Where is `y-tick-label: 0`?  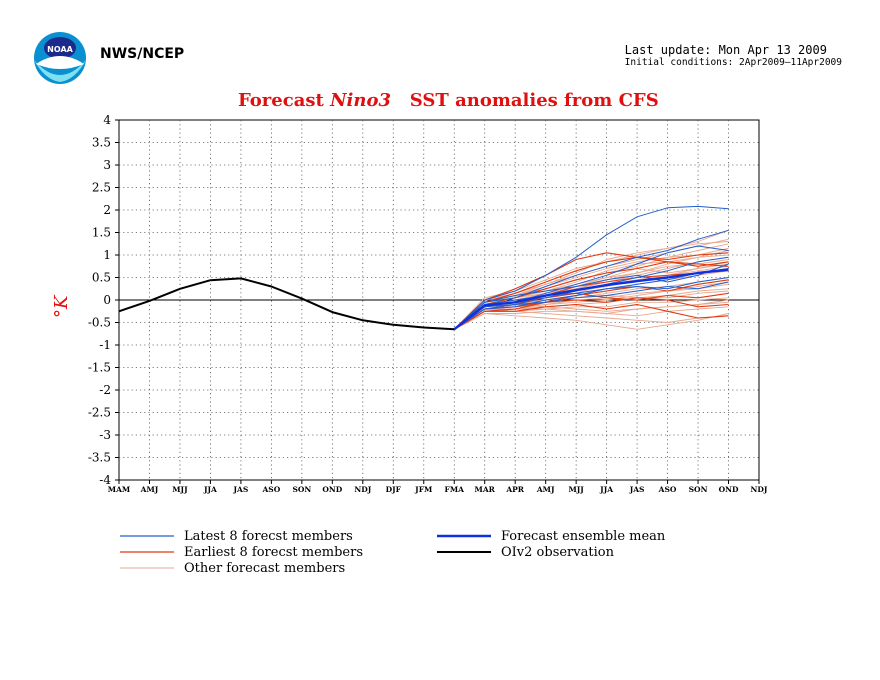
y-tick-label: 0 is located at coordinates (107, 300).